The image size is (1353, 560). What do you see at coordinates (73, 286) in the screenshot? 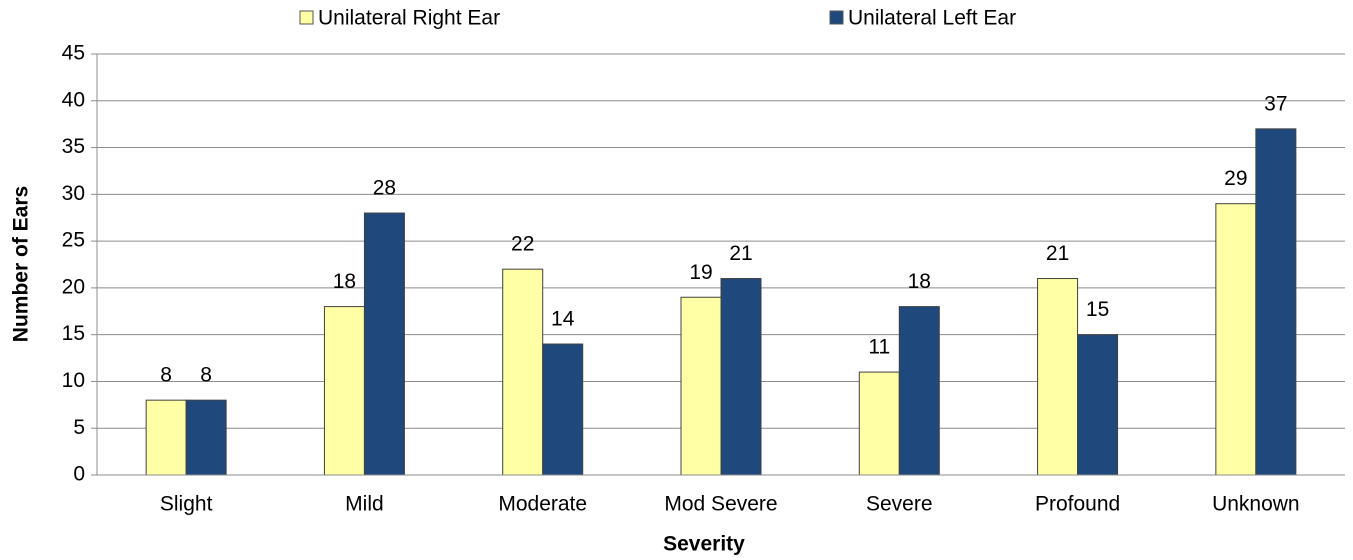
I see `y-tick-label: 20` at bounding box center [73, 286].